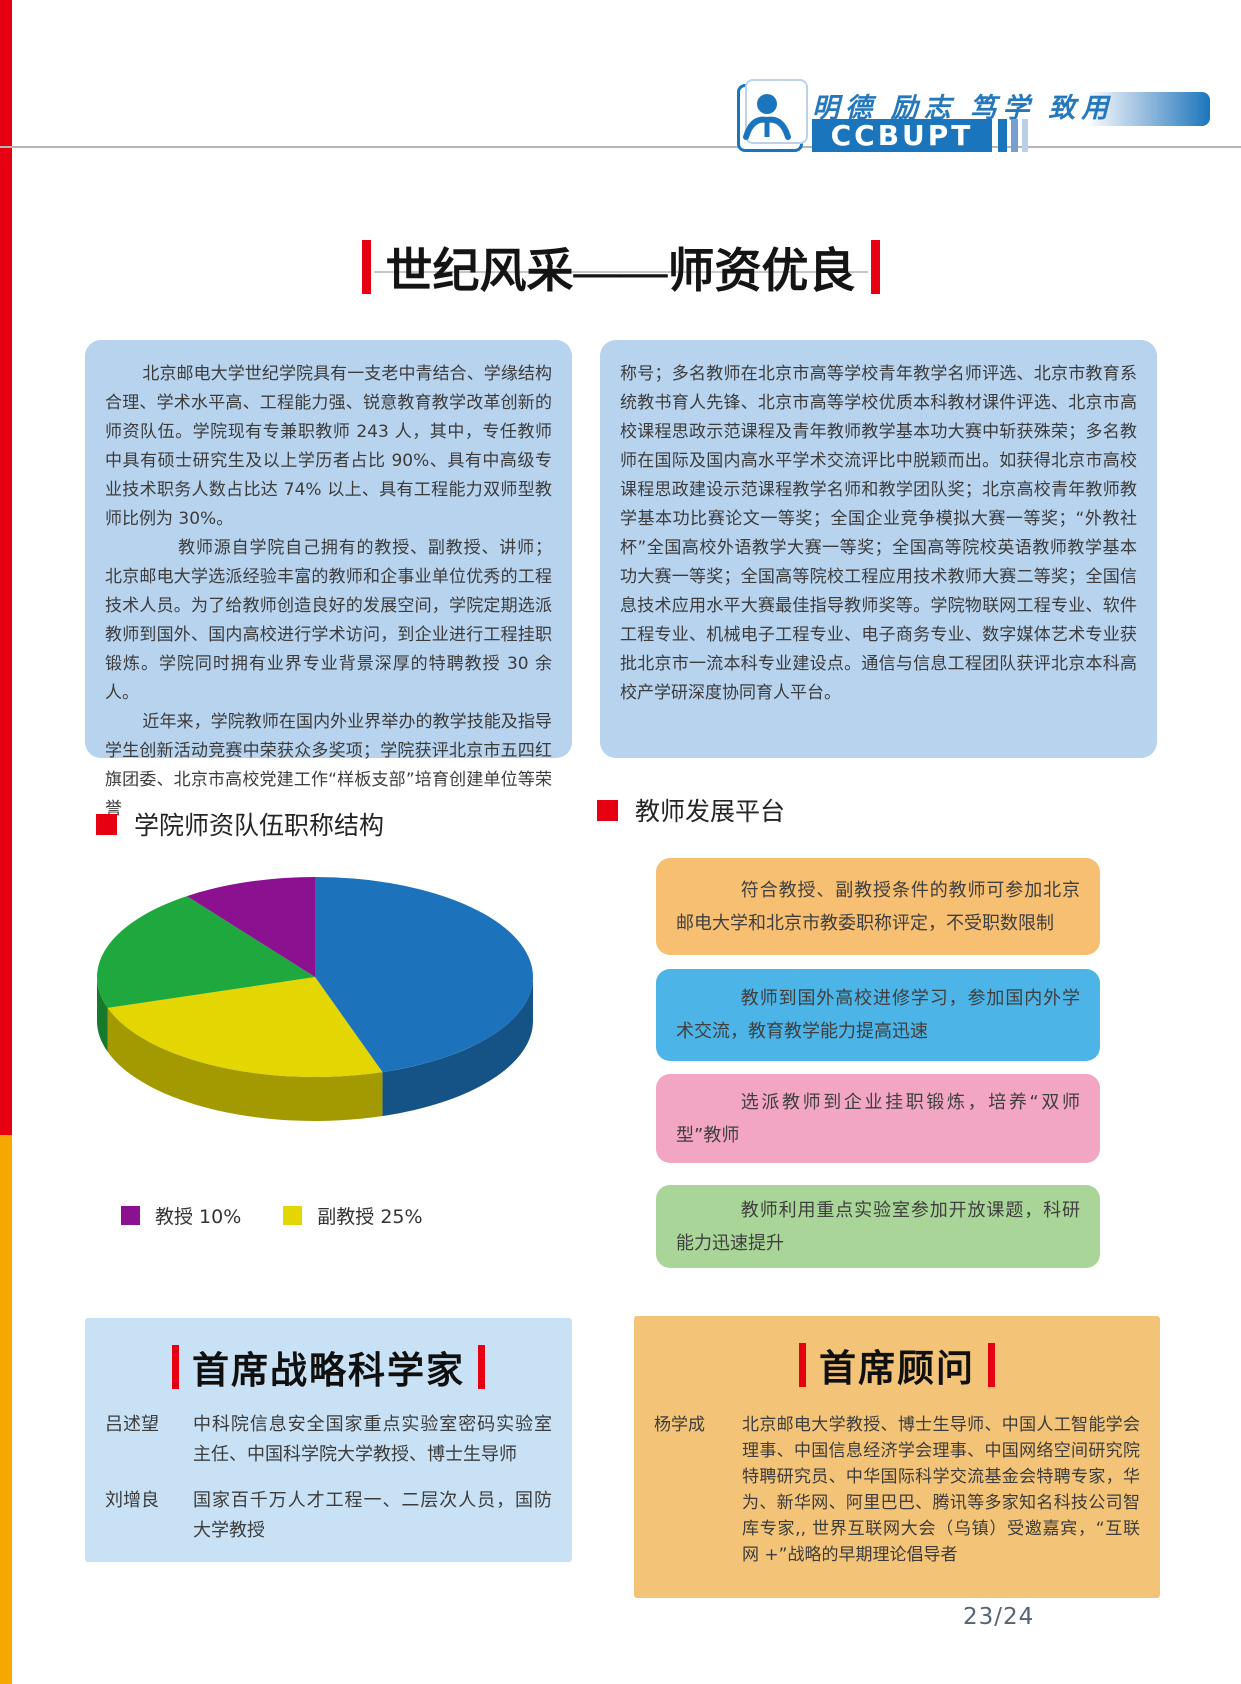  I want to click on platform-box-enterprise: 选派教师到企业挂职锻炼，培养“双师型”教师, so click(878, 1118).